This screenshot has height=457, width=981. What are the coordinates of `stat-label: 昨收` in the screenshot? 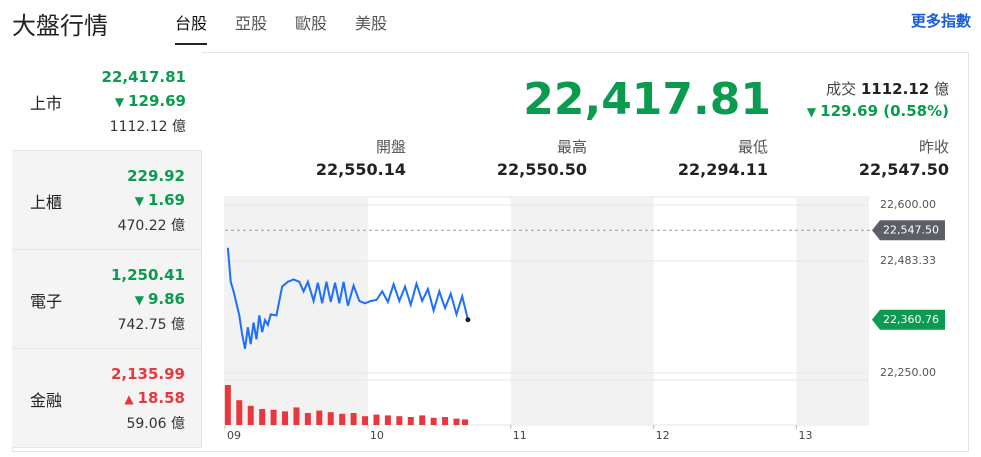 It's located at (933, 147).